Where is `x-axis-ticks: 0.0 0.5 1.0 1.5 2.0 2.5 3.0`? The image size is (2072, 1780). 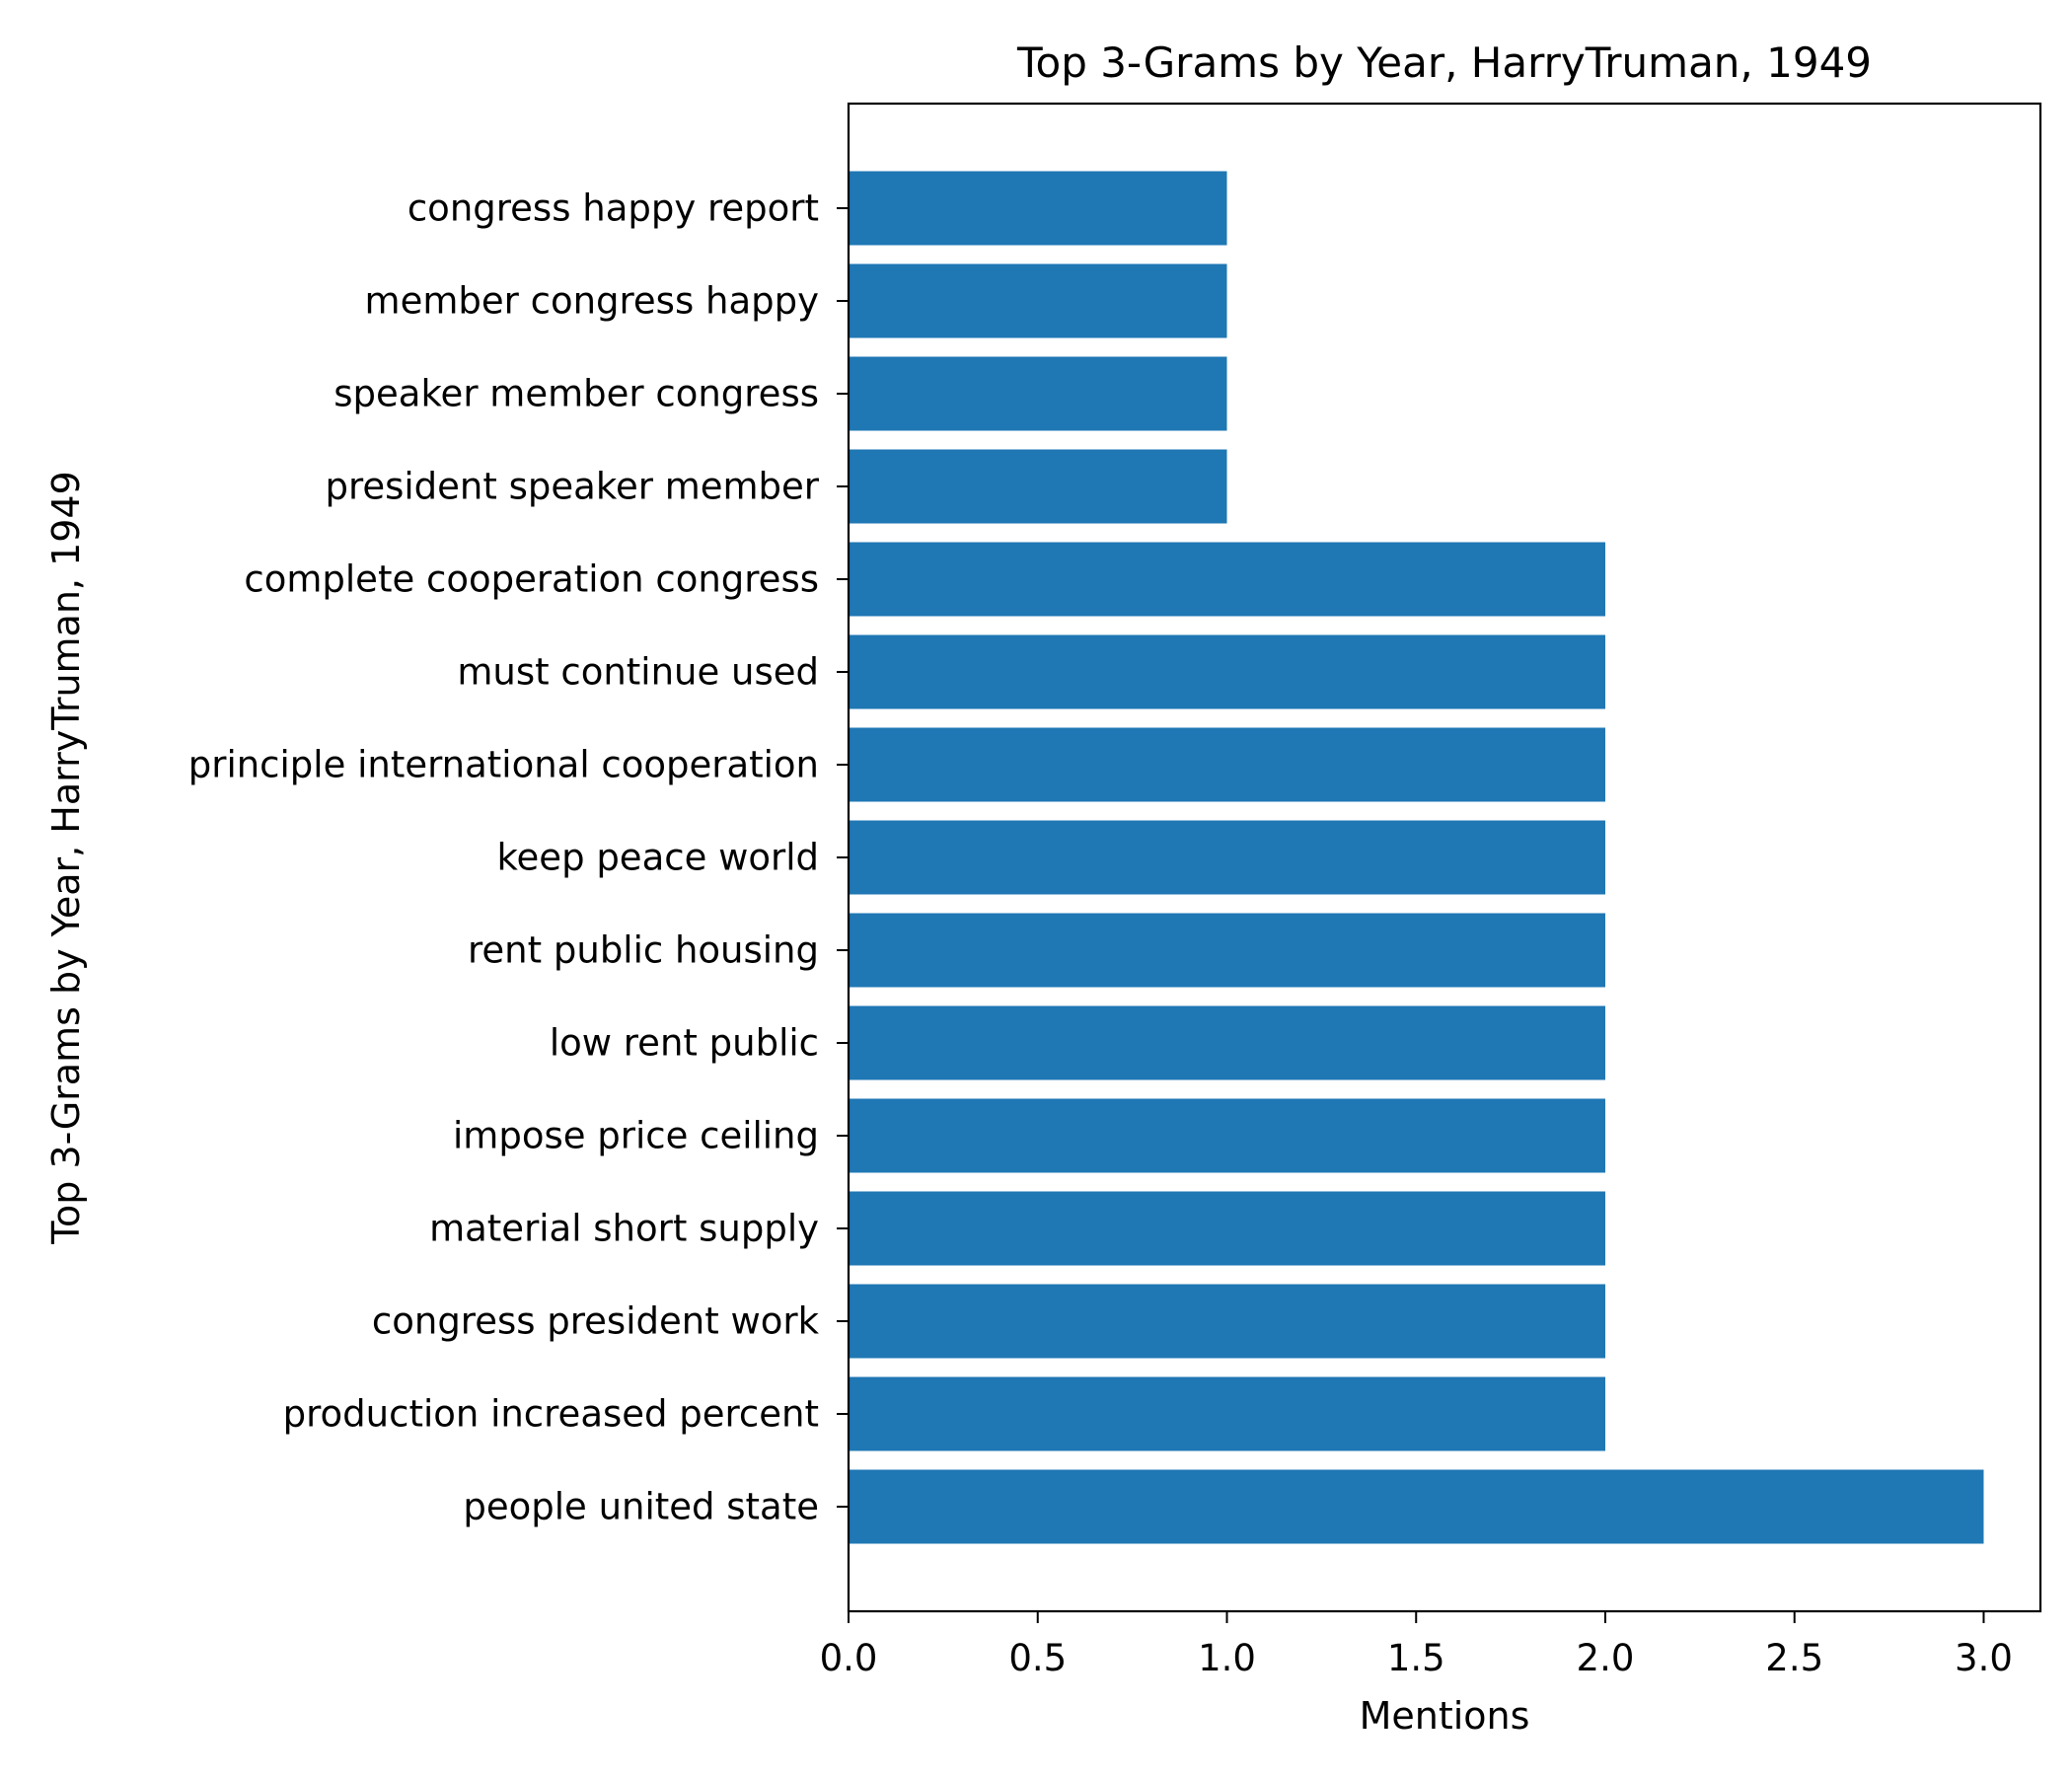 x-axis-ticks: 0.0 0.5 1.0 1.5 2.0 2.5 3.0 is located at coordinates (1417, 1645).